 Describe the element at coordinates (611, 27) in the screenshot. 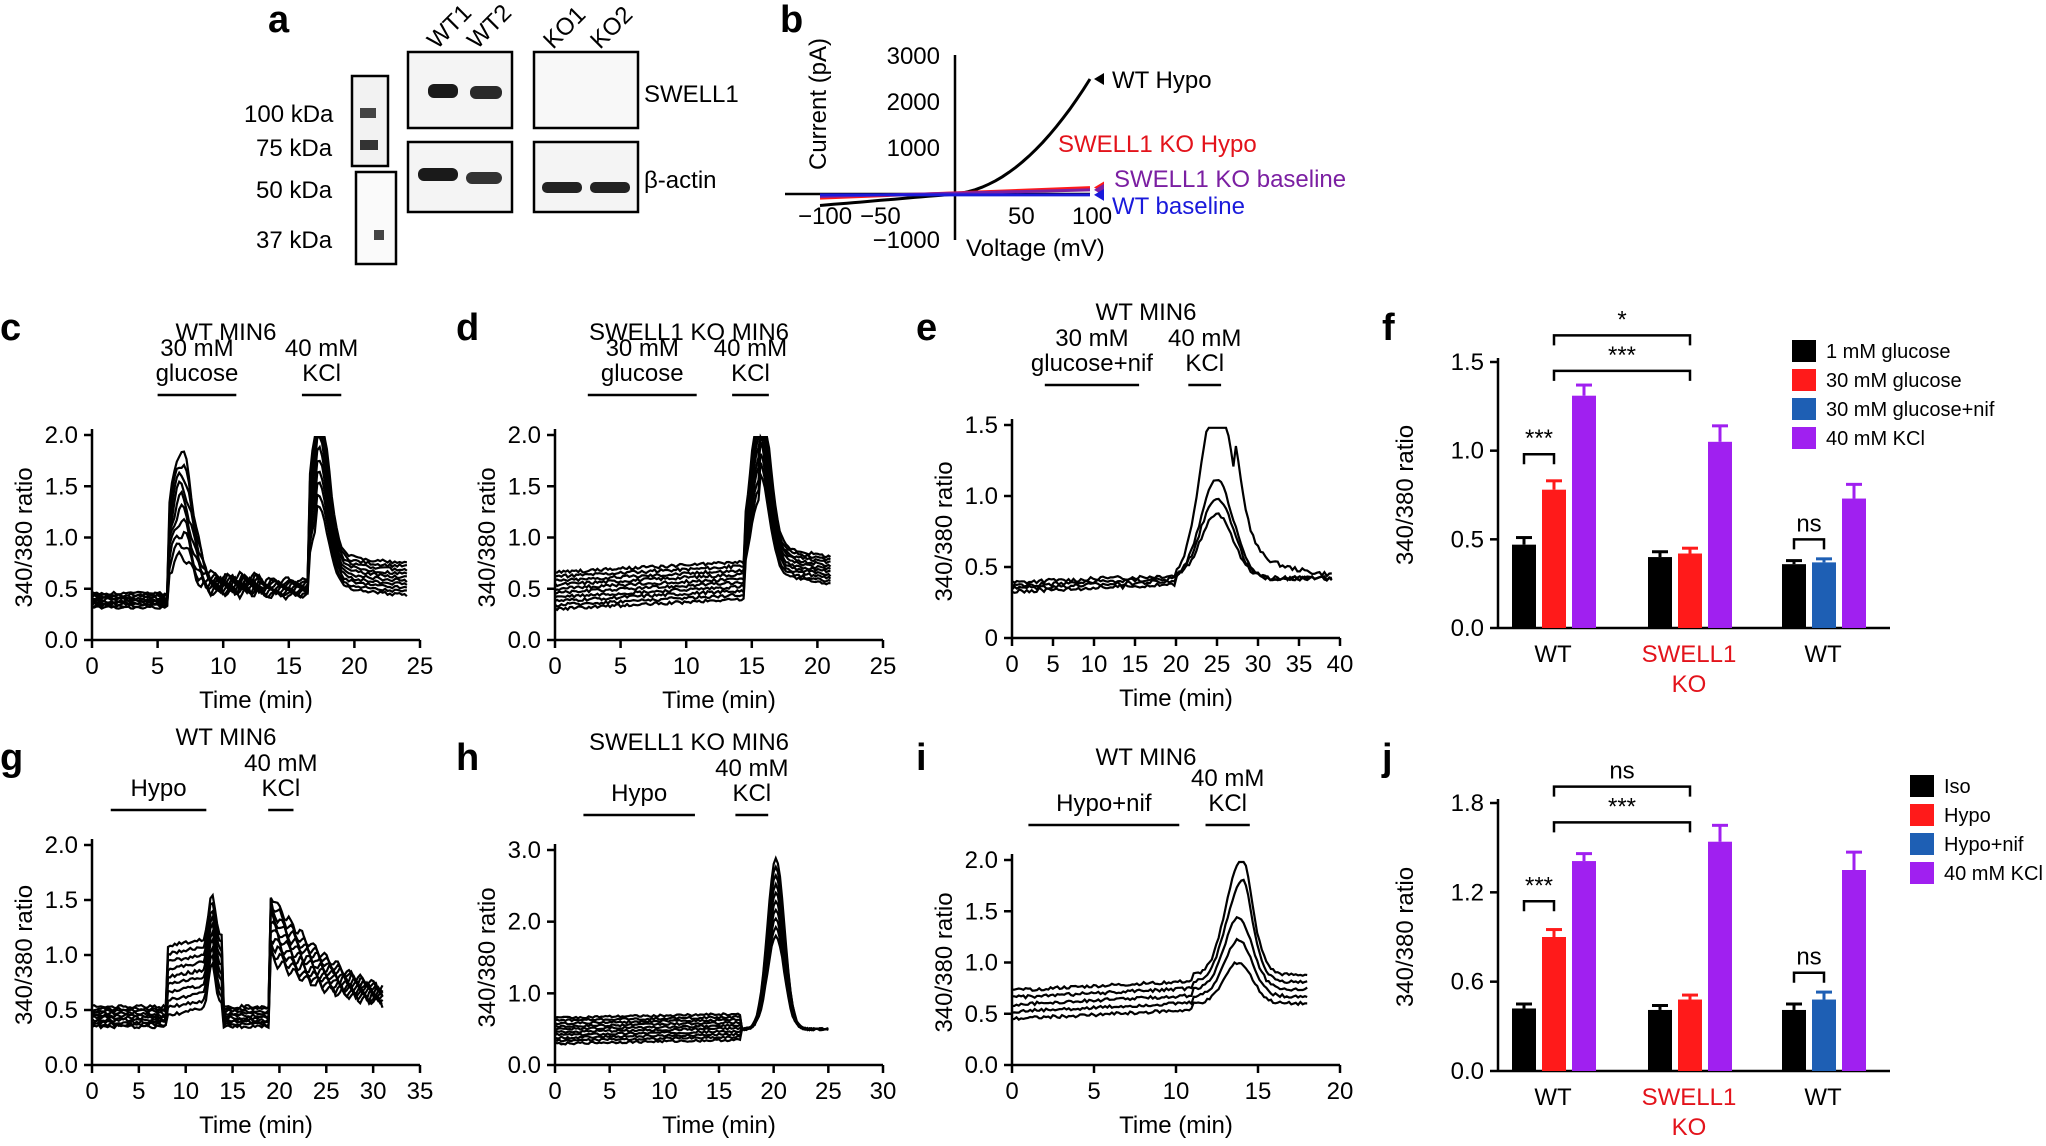

I see `lane-label-ko2: KO2` at that location.